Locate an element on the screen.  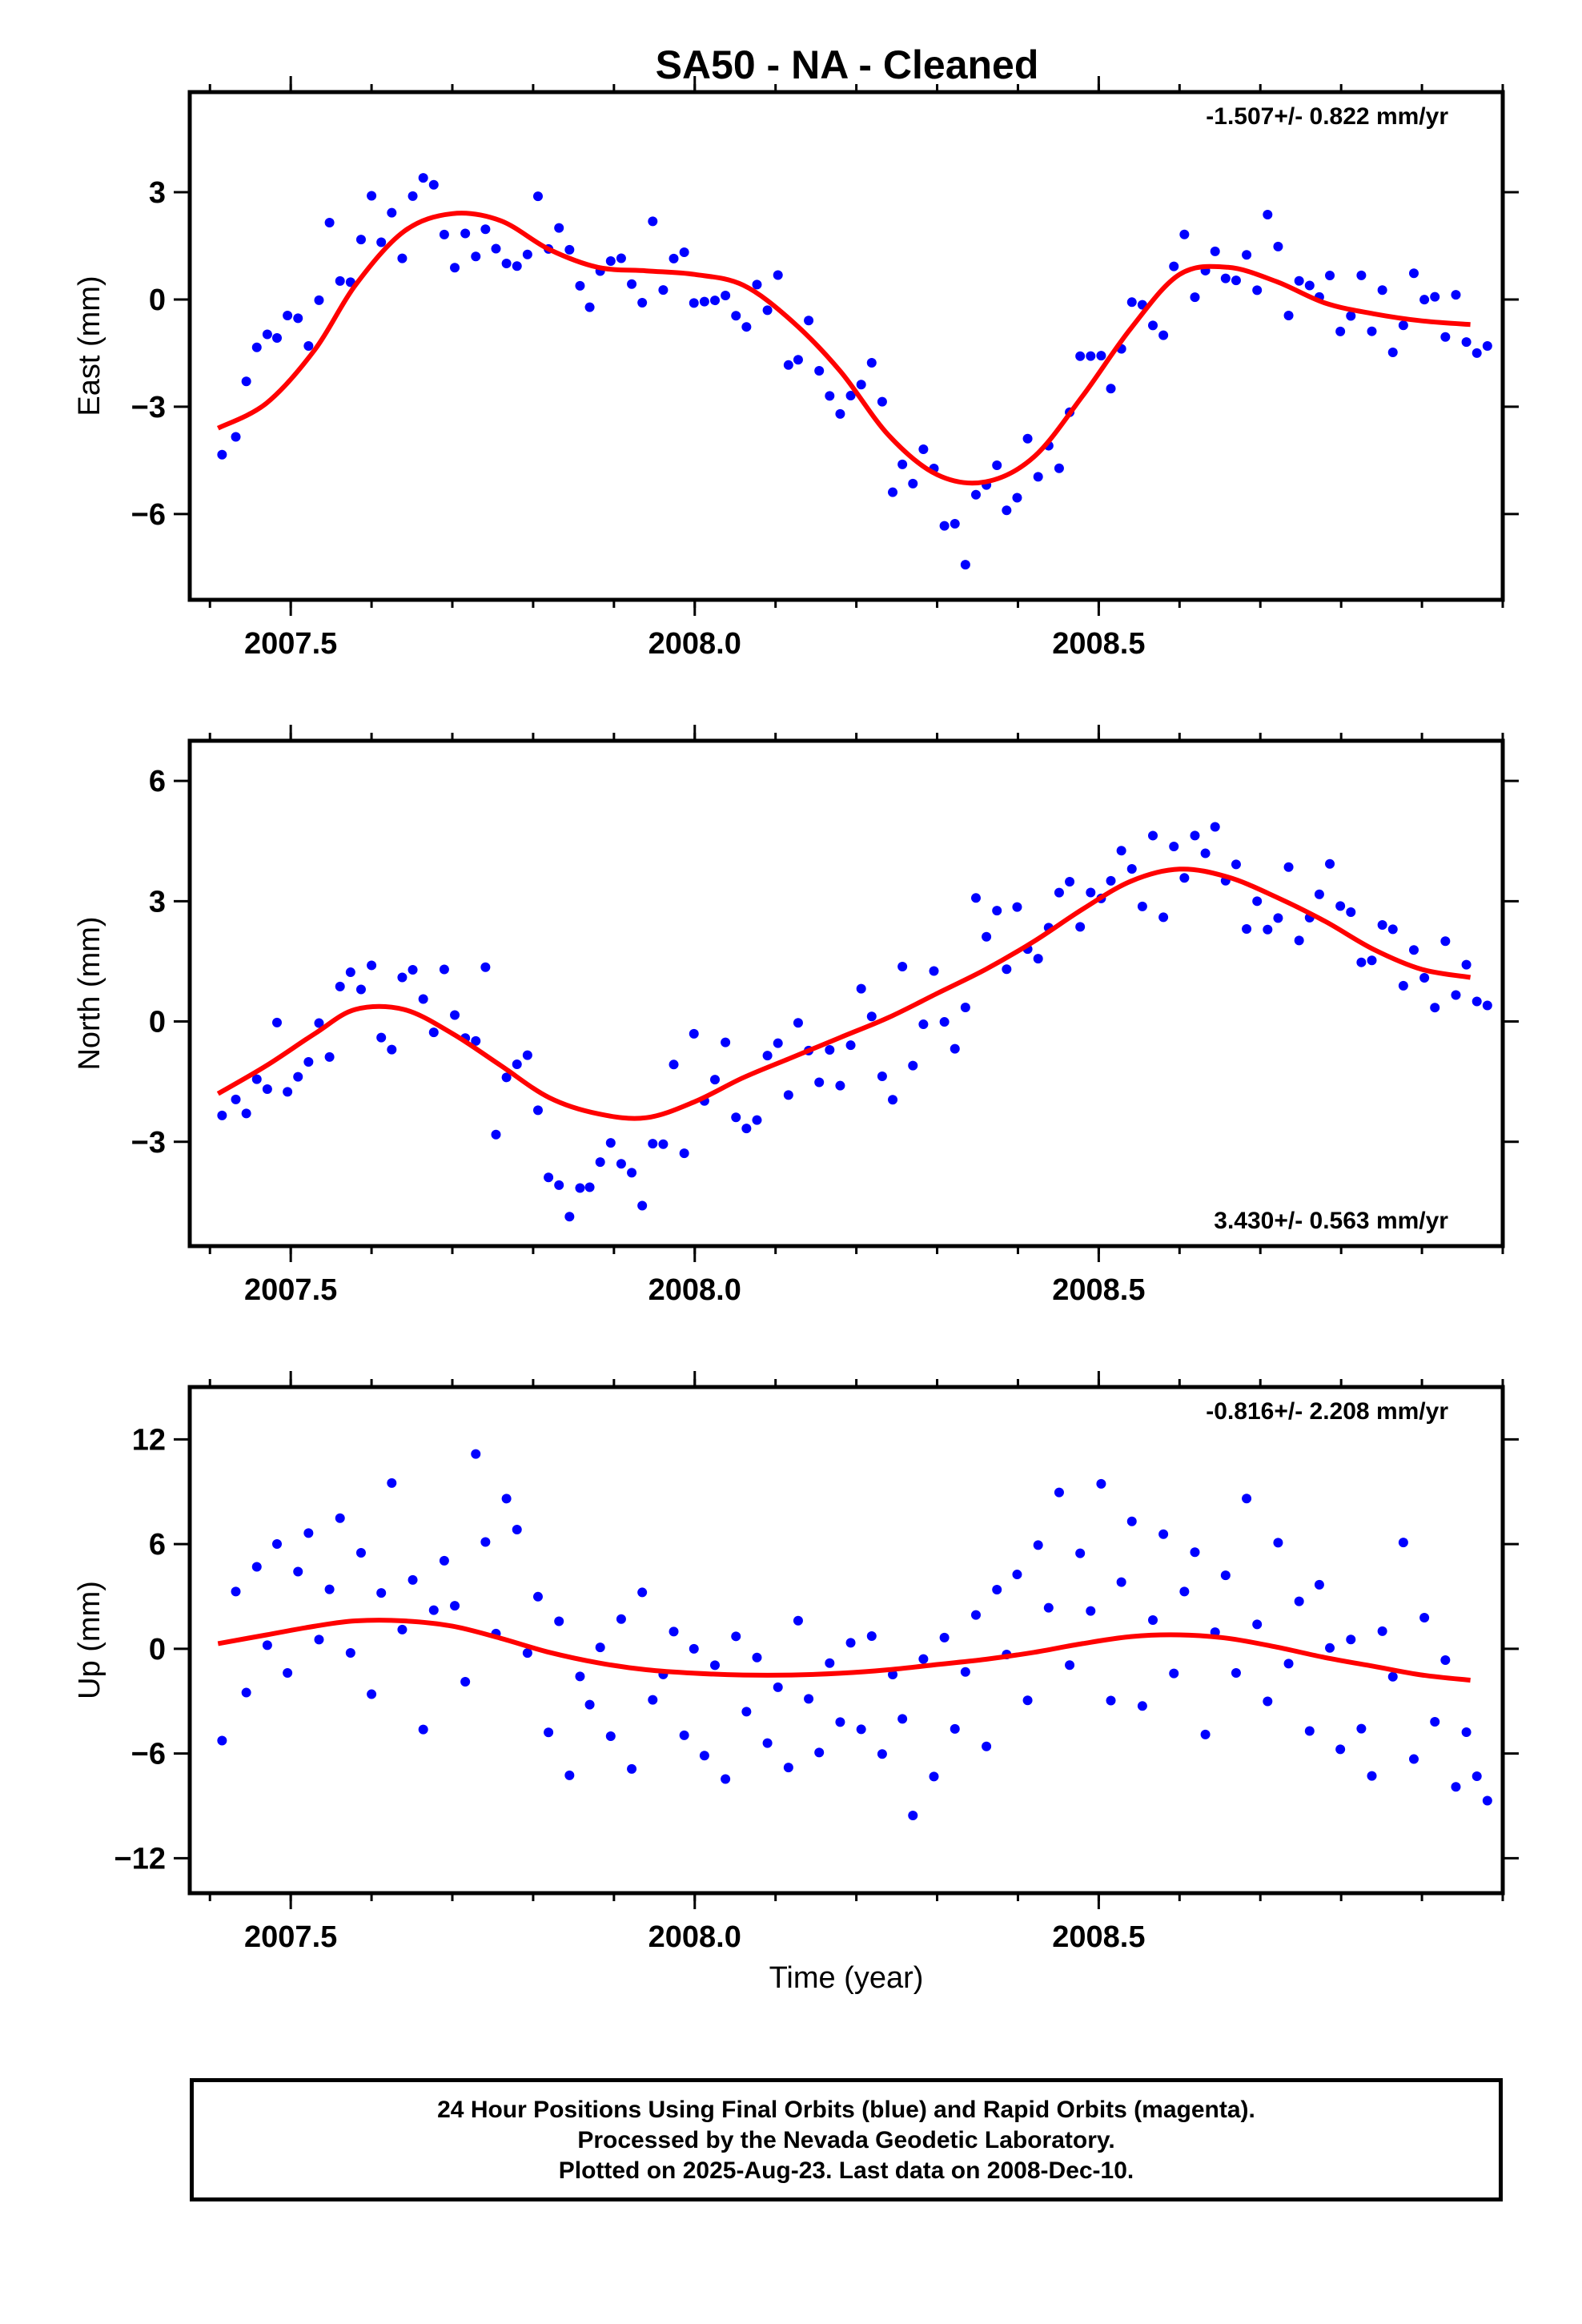
y-tick-label: 3 is located at coordinates (157, 902).